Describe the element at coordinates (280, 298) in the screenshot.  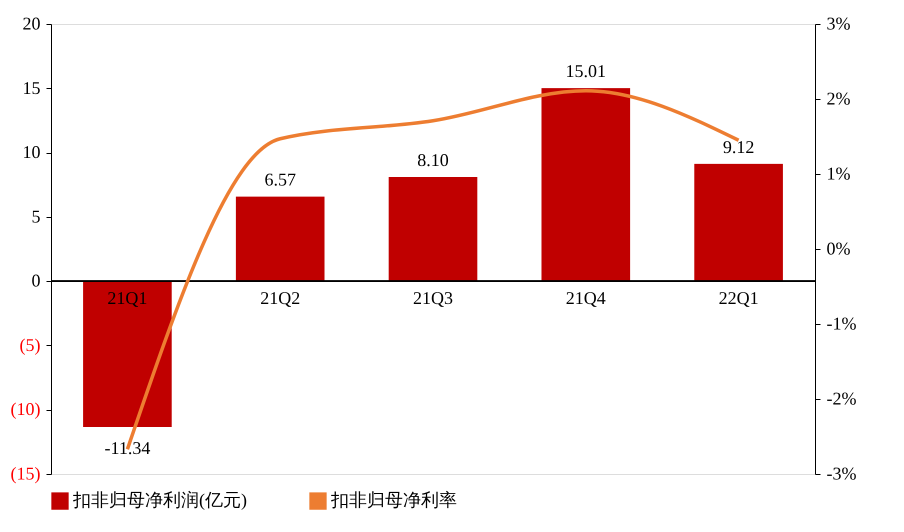
I see `x-tick-label: 21Q2` at that location.